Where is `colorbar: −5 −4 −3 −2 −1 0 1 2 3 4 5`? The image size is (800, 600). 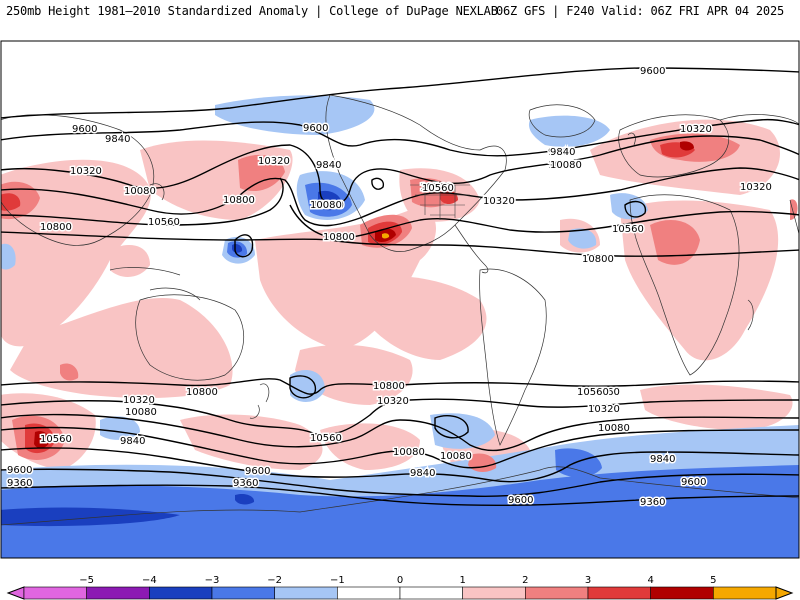 colorbar: −5 −4 −3 −2 −1 0 1 2 3 4 5 is located at coordinates (400, 587).